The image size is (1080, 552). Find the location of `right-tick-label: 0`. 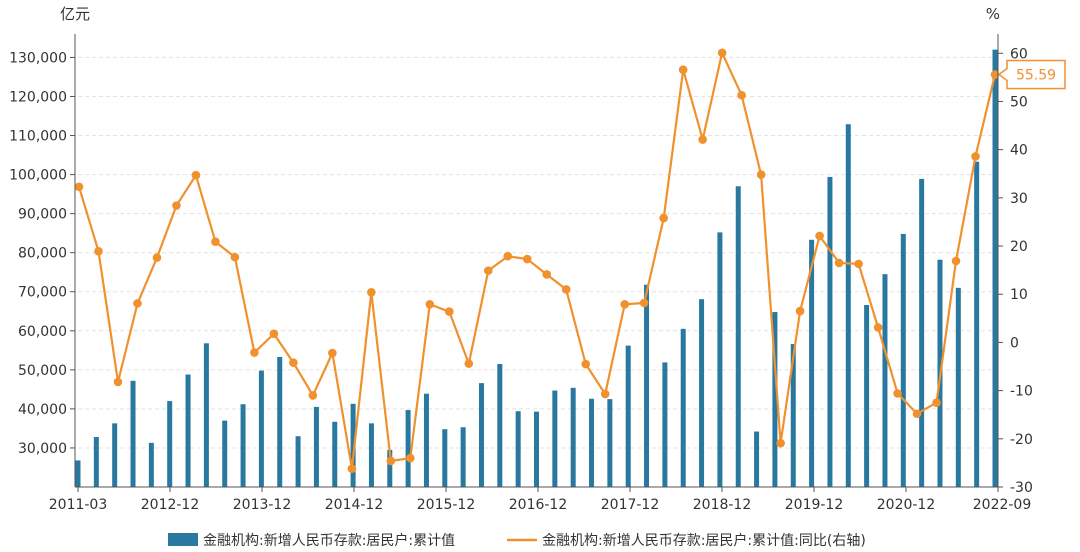

right-tick-label: 0 is located at coordinates (1014, 343).